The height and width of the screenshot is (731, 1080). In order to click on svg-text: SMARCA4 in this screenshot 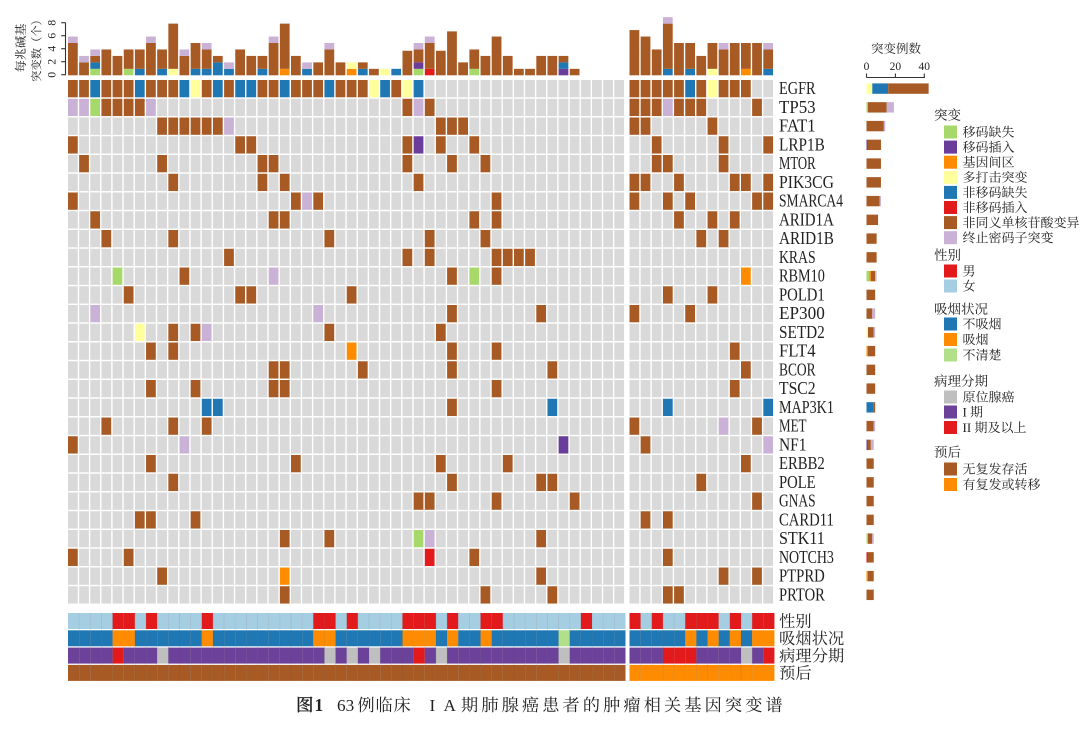, I will do `click(811, 201)`.